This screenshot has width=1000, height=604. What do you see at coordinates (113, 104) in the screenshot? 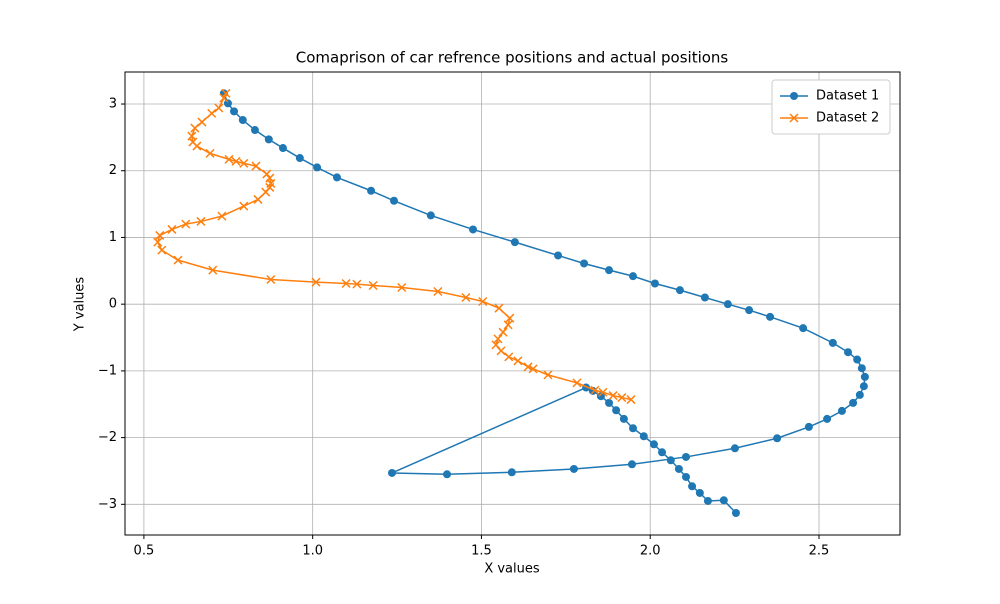
I see `y-tick-label: 3` at bounding box center [113, 104].